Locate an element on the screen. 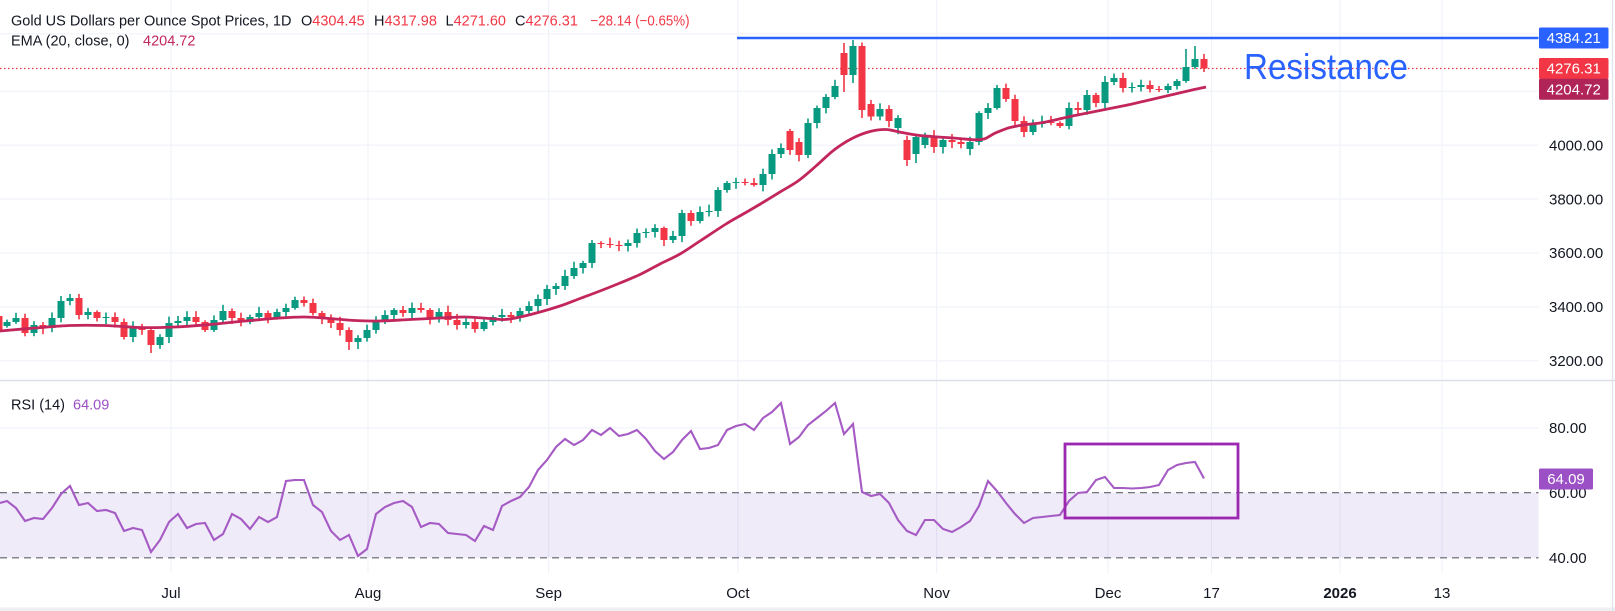 The image size is (1615, 611). svg-text: Aug is located at coordinates (368, 593).